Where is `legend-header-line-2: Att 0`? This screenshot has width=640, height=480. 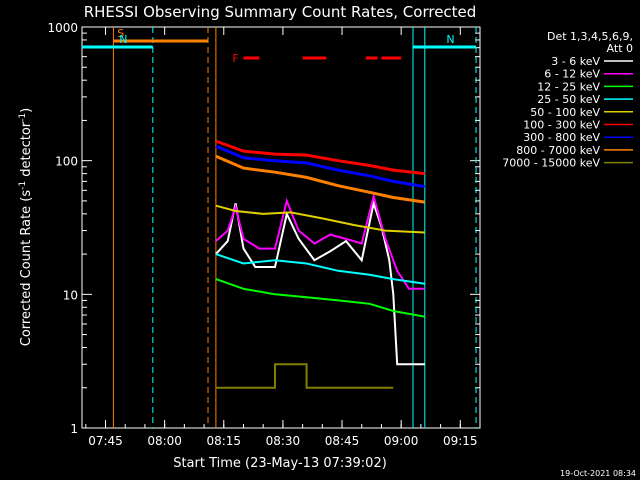 legend-header-line-2: Att 0 is located at coordinates (620, 48).